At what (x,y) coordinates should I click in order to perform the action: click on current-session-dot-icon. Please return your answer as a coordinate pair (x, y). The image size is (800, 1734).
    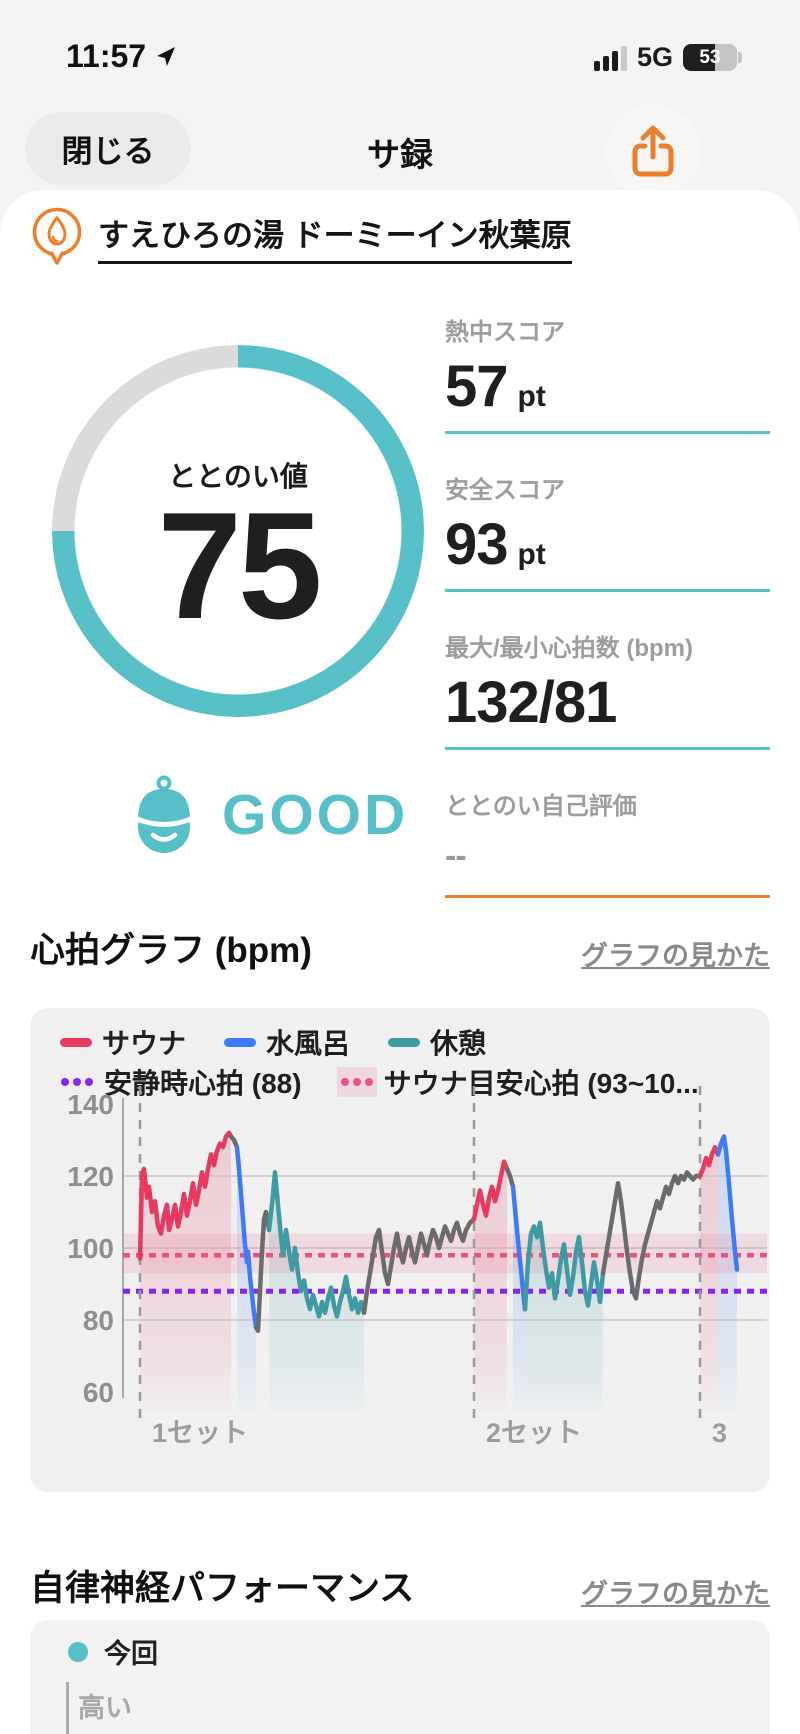
    Looking at the image, I should click on (78, 1651).